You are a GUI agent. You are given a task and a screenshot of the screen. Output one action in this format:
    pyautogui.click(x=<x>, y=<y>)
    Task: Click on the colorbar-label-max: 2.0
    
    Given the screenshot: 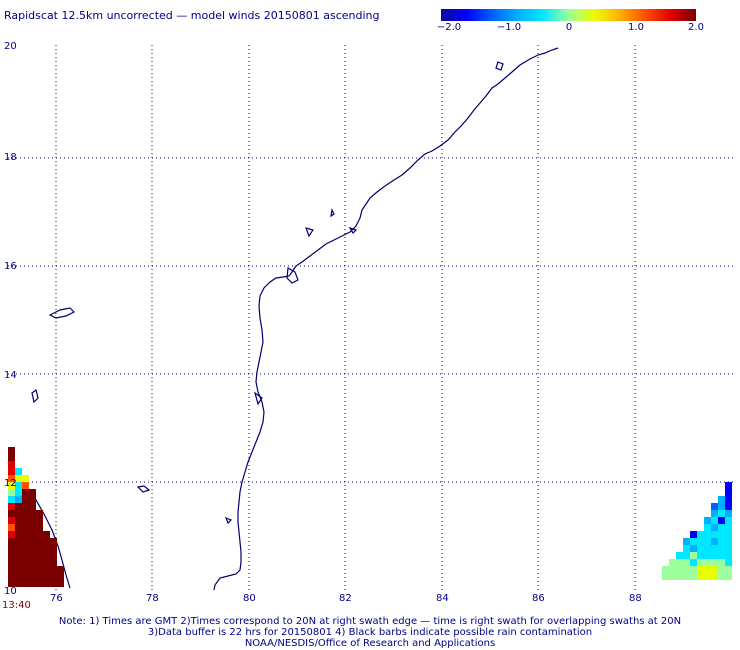 What is the action you would take?
    pyautogui.click(x=696, y=27)
    